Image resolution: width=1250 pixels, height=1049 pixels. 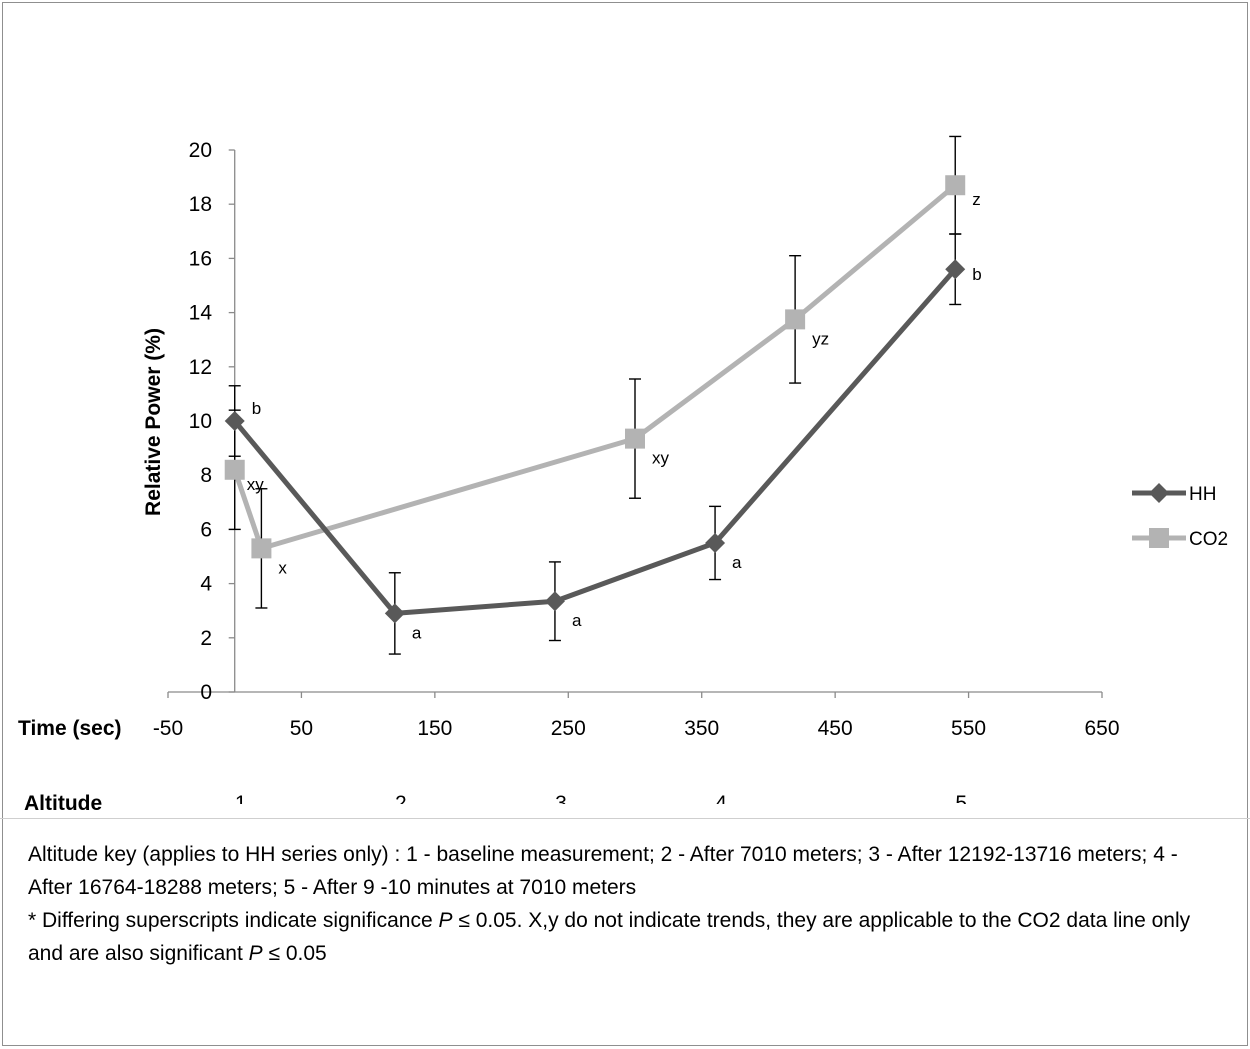 What do you see at coordinates (401, 803) in the screenshot?
I see `altitude-tick-label: 2` at bounding box center [401, 803].